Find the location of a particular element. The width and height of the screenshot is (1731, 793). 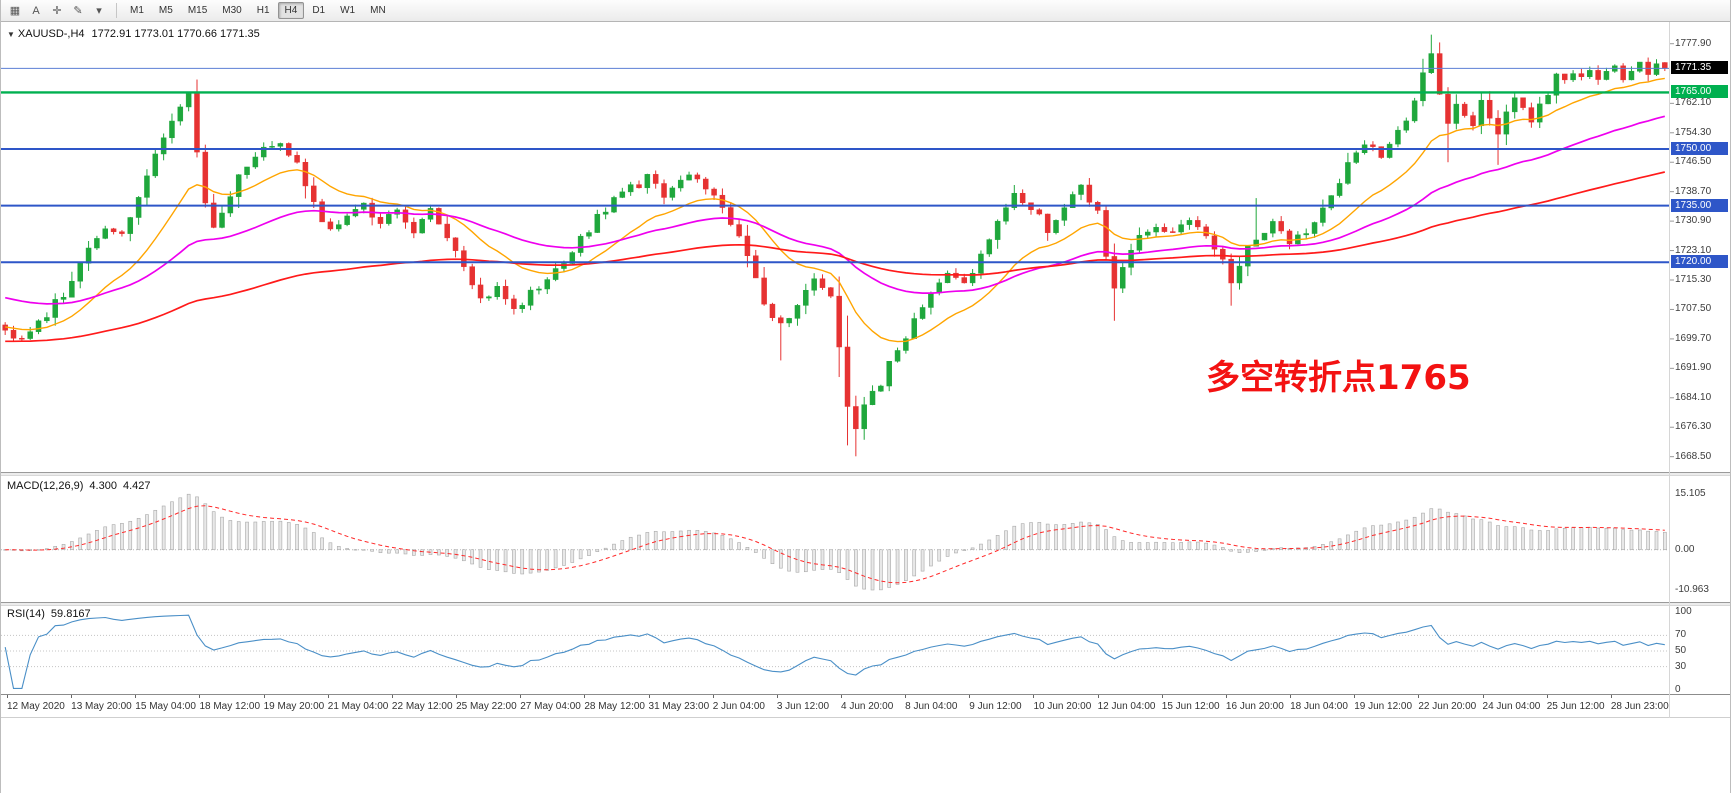

time-axis-label: 25 May 22:00 is located at coordinates (486, 706).